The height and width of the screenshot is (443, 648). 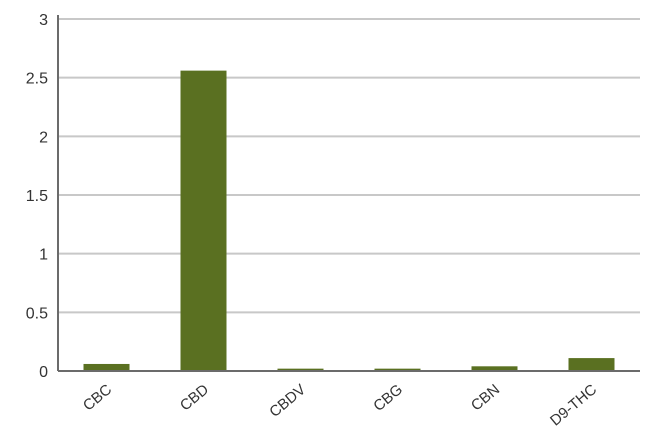 I want to click on bar-cbc, so click(x=106, y=367).